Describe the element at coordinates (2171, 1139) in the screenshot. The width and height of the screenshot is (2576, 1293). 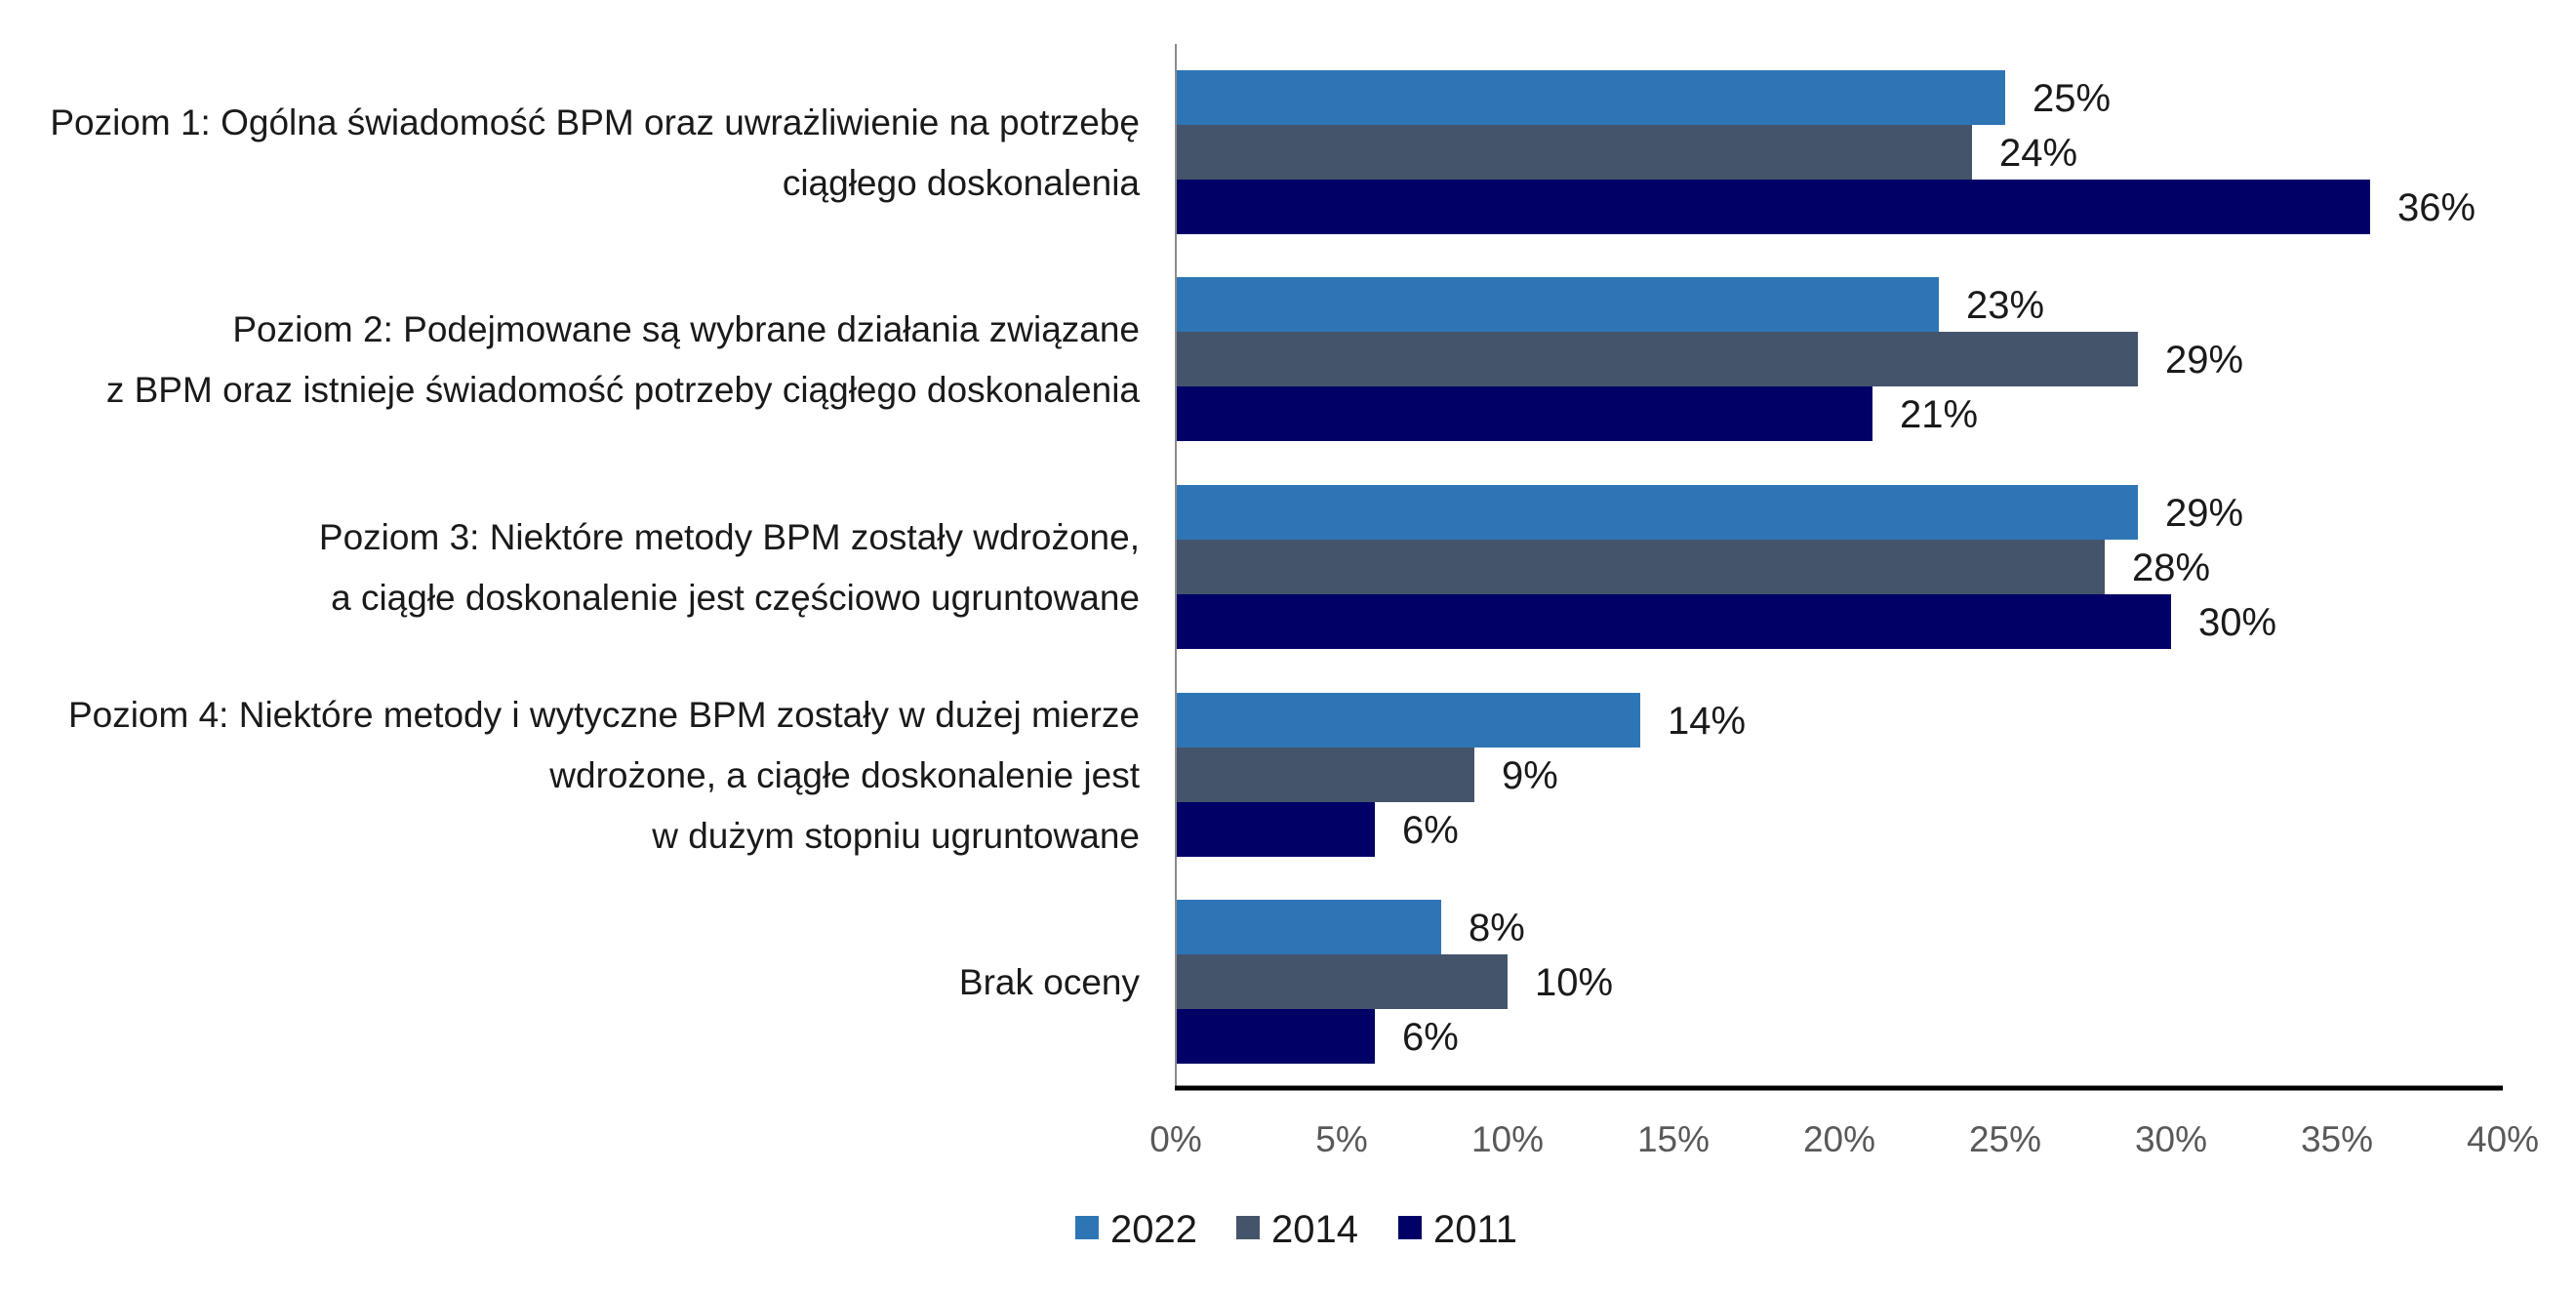
I see `x-tick-label: 30%` at that location.